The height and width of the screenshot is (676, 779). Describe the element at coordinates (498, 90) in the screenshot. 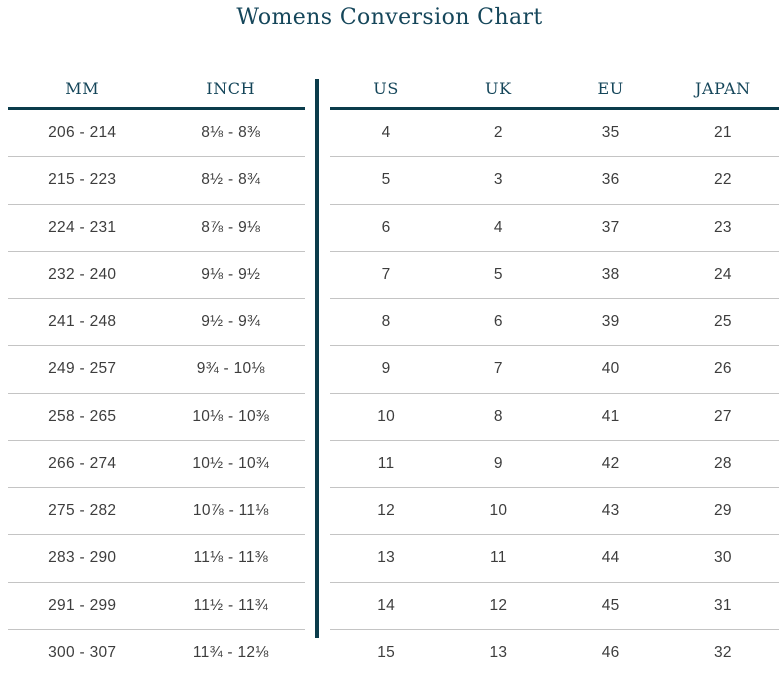

I see `column-header-uk: UK` at that location.